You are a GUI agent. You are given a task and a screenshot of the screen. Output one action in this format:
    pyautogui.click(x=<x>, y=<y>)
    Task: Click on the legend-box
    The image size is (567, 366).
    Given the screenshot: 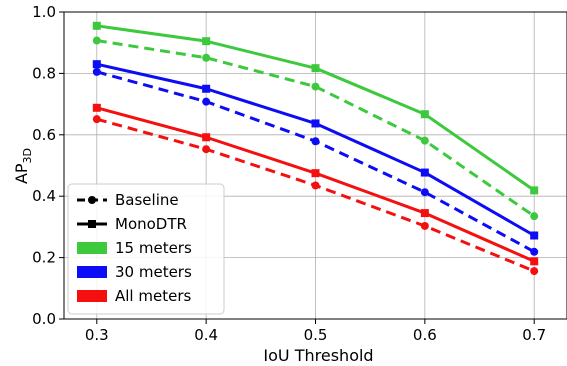 What is the action you would take?
    pyautogui.click(x=146, y=249)
    